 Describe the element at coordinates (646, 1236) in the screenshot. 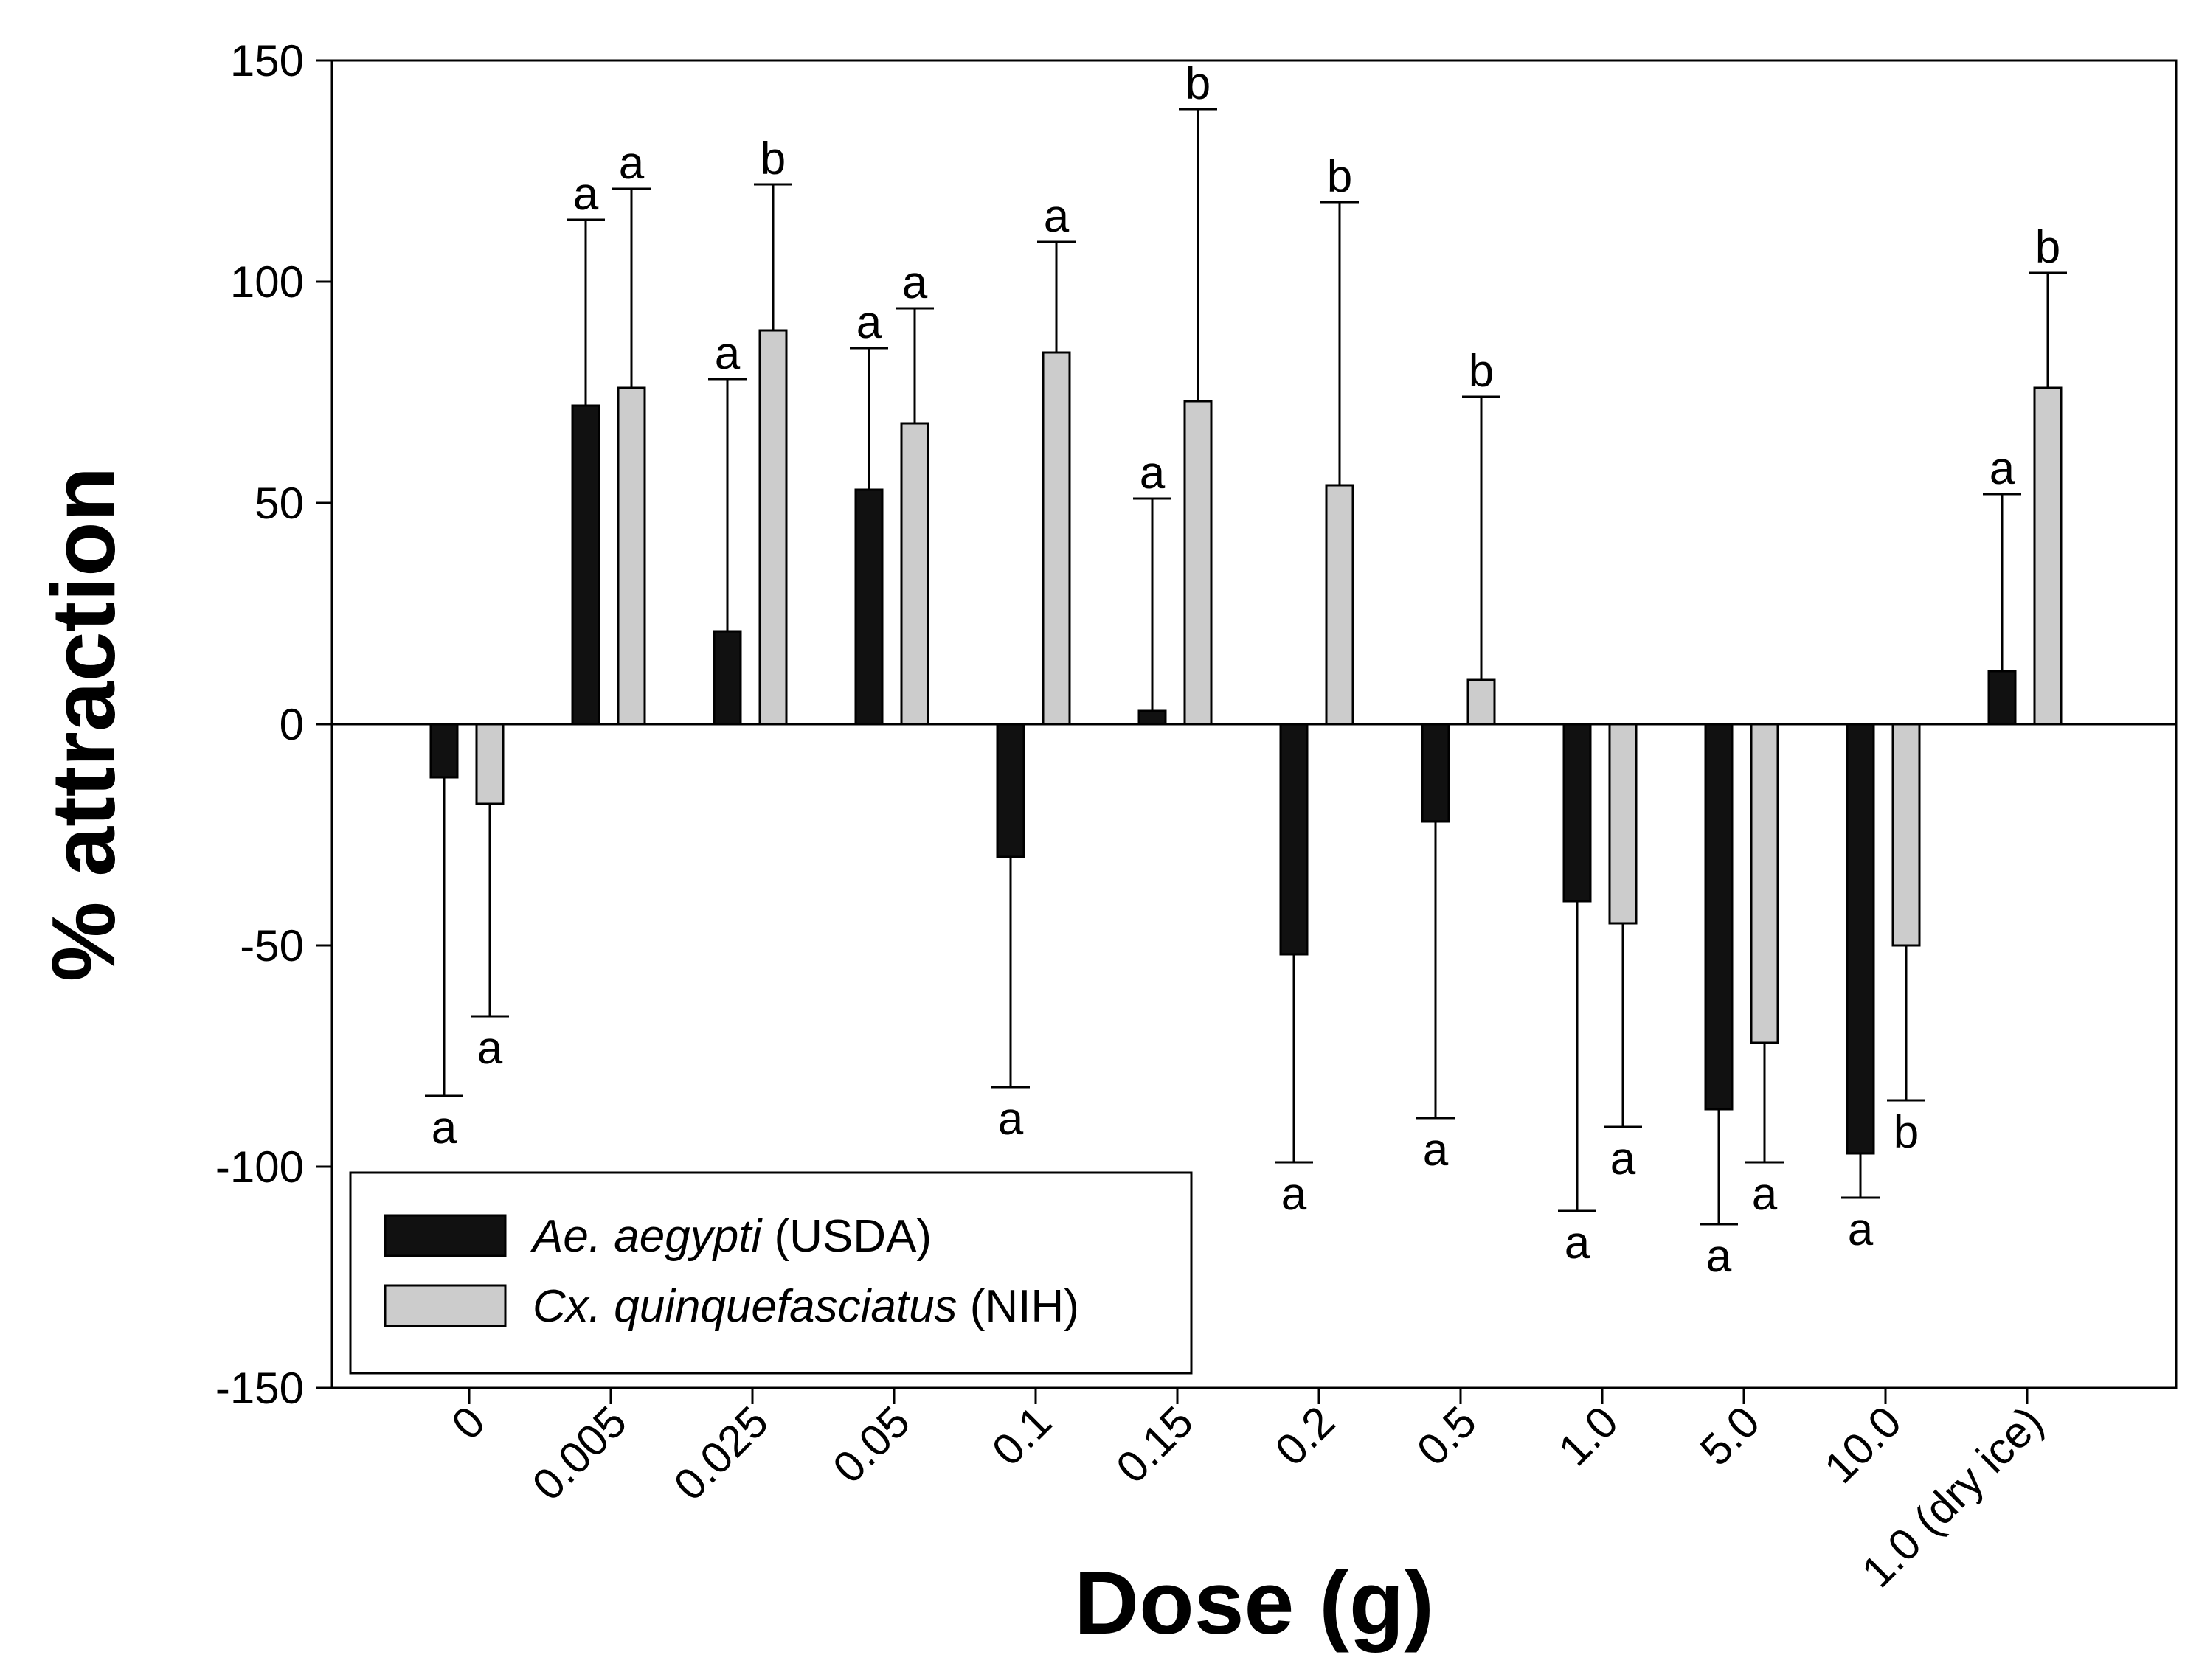

I see `legend-italic-ae-aegypti: Ae. aegypti` at that location.